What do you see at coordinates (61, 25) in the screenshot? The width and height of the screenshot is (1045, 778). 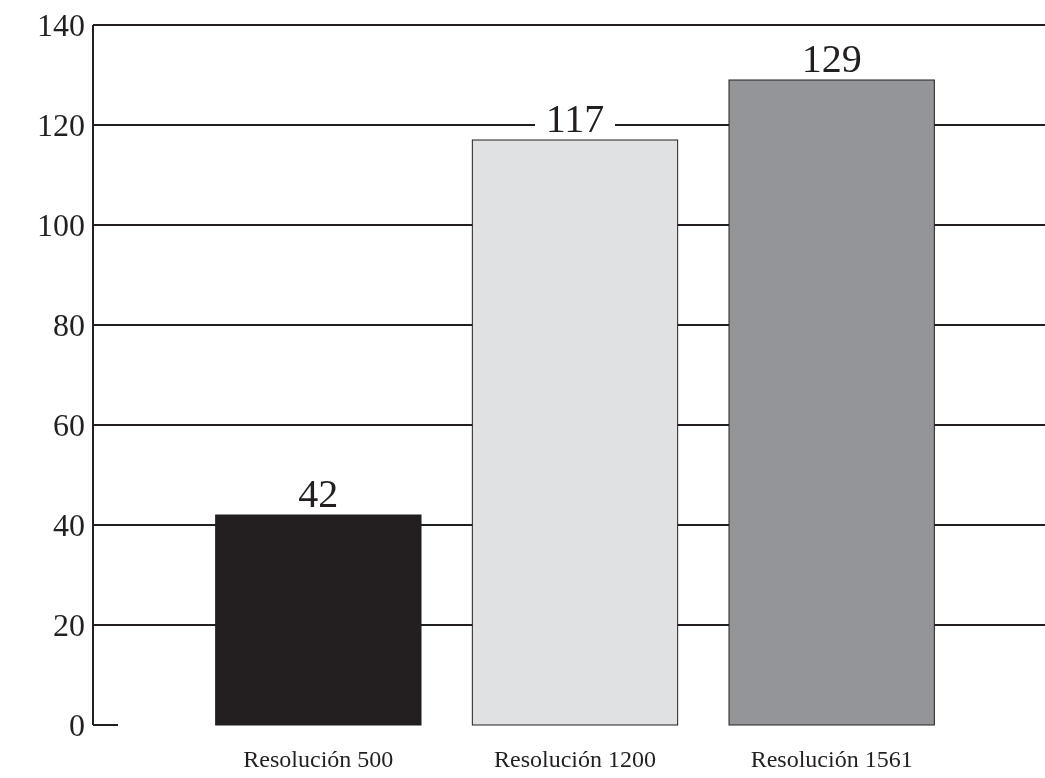 I see `y-tick-label: 140` at bounding box center [61, 25].